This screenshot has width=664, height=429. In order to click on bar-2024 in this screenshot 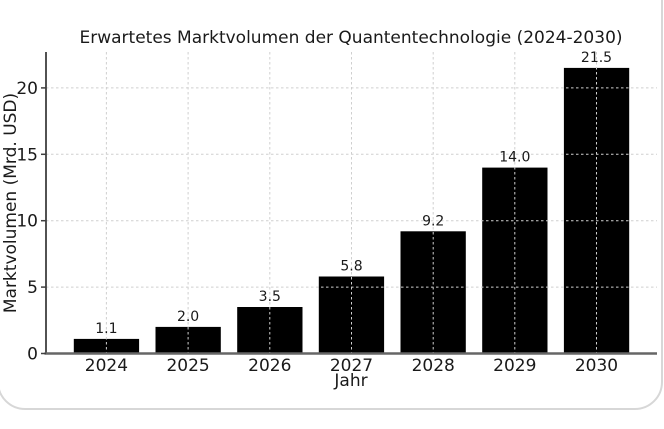, I will do `click(106, 346)`.